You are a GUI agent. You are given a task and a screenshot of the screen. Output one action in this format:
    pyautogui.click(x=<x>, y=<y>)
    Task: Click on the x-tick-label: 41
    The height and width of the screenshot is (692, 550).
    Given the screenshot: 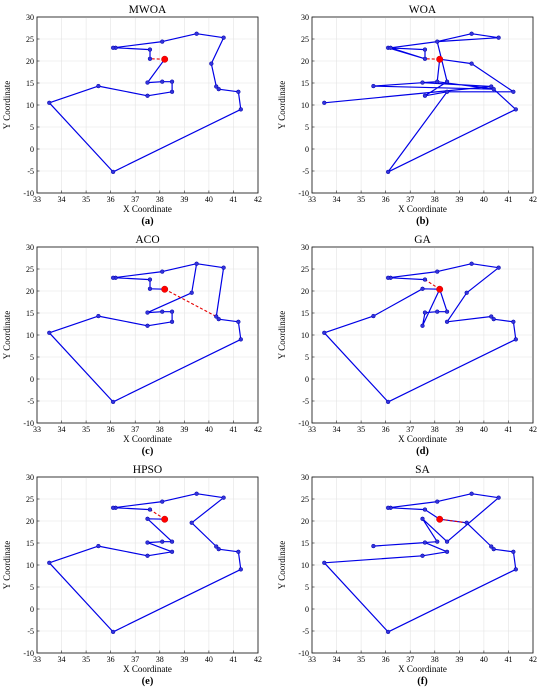 What is the action you would take?
    pyautogui.click(x=508, y=659)
    